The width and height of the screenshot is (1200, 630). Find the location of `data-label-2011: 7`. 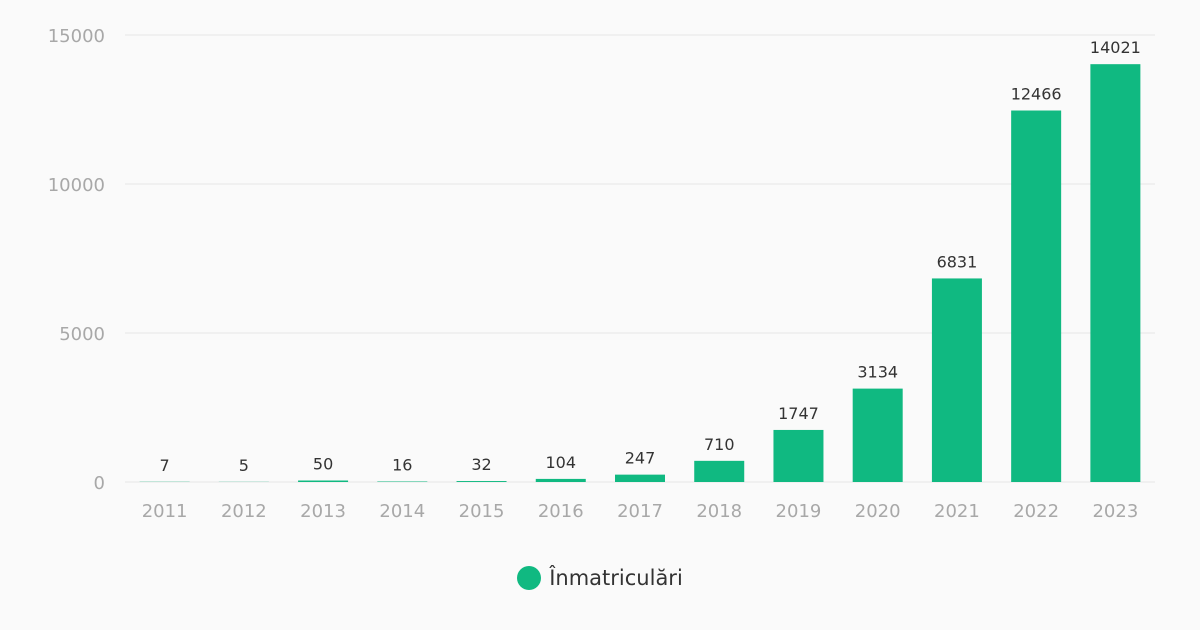

data-label-2011: 7 is located at coordinates (165, 465).